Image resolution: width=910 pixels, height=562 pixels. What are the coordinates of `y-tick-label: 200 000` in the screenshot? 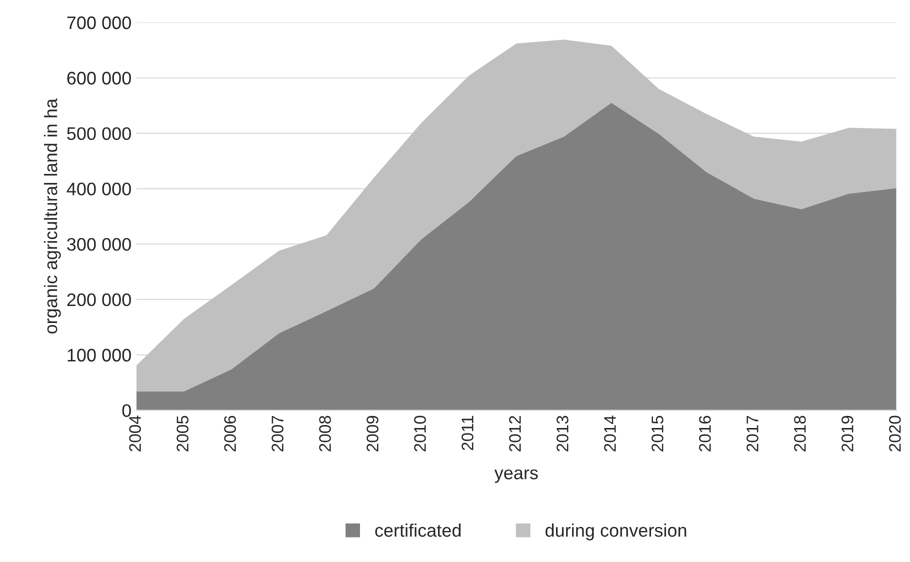 It's located at (99, 299).